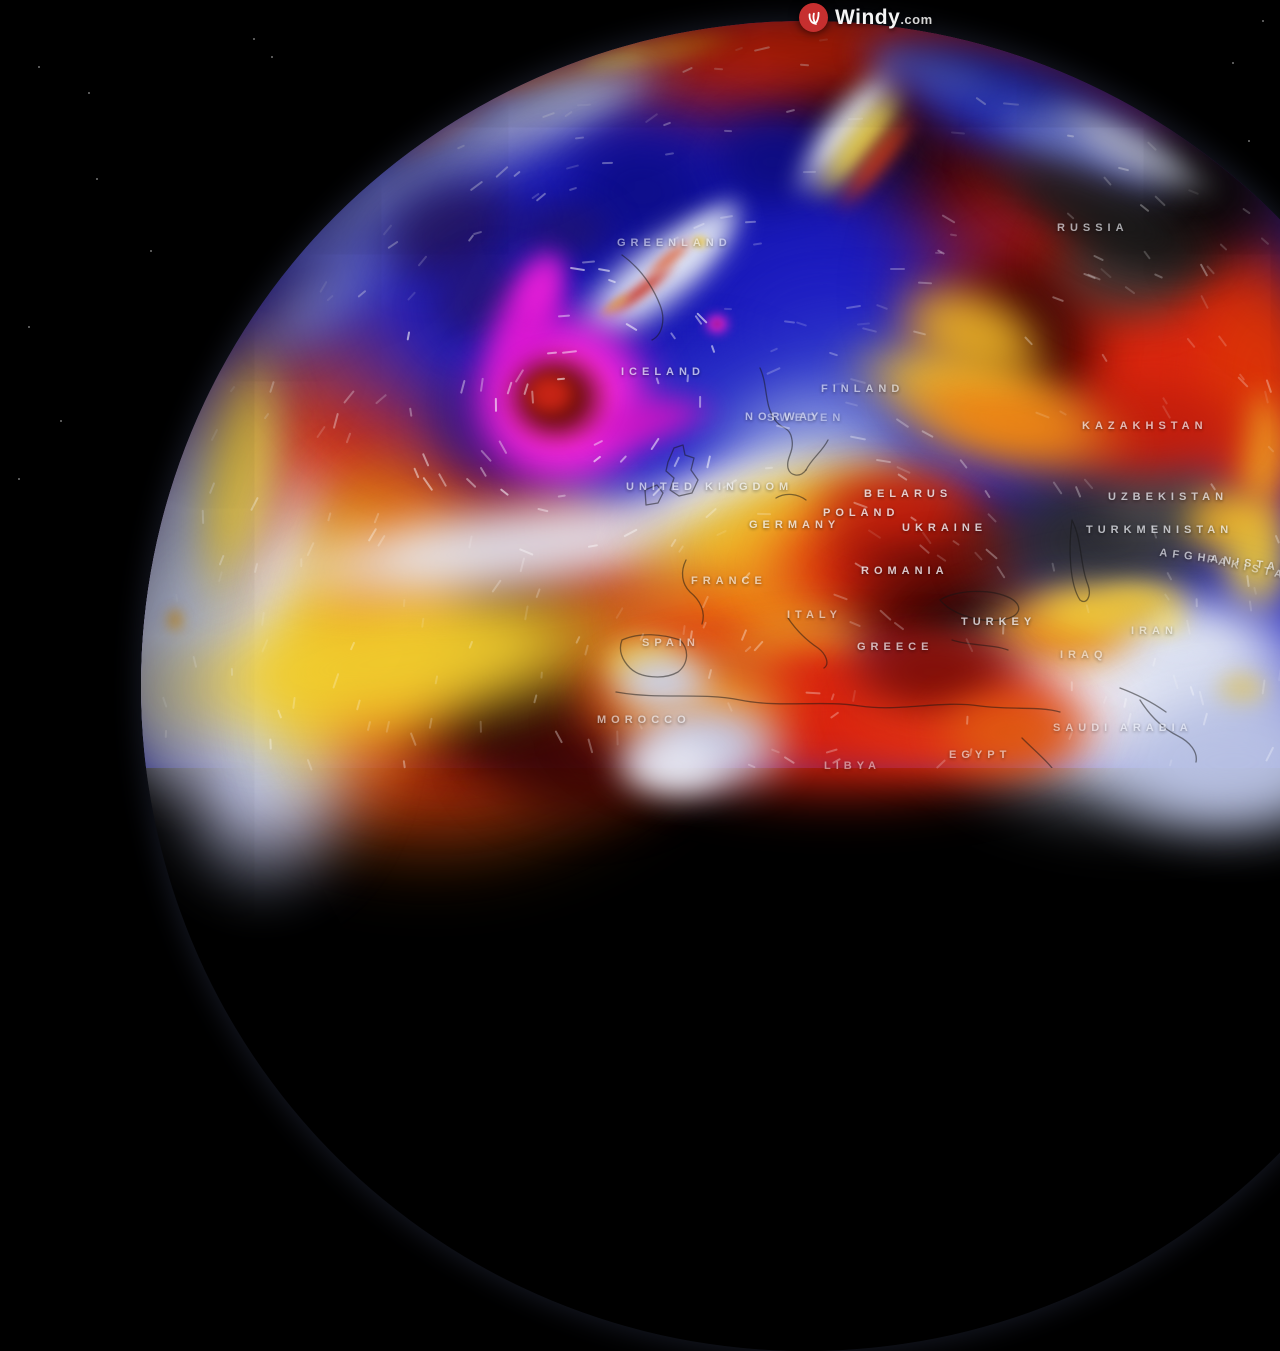 The width and height of the screenshot is (1280, 1351). I want to click on windy-logo: Windy.com, so click(866, 17).